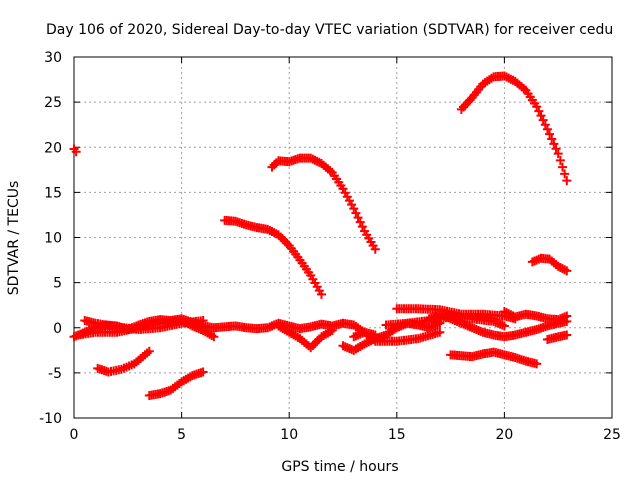  I want to click on y-tick-label: 25, so click(53, 103).